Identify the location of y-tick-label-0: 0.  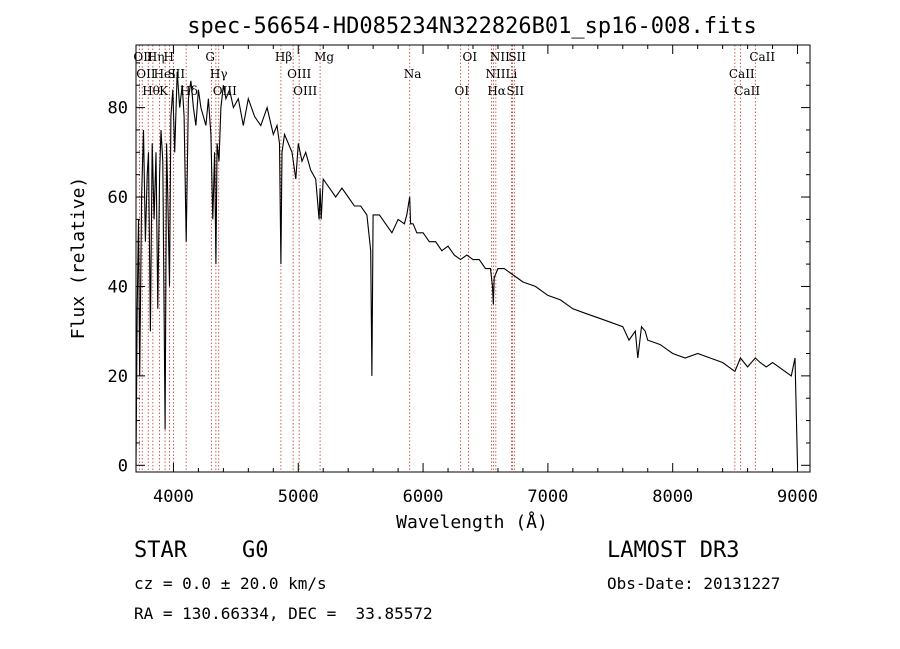
(123, 466).